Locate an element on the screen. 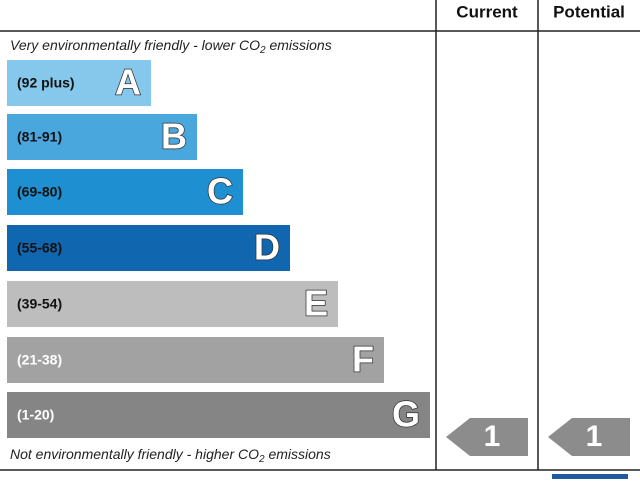 Image resolution: width=640 pixels, height=484 pixels. column-header: Current is located at coordinates (487, 11).